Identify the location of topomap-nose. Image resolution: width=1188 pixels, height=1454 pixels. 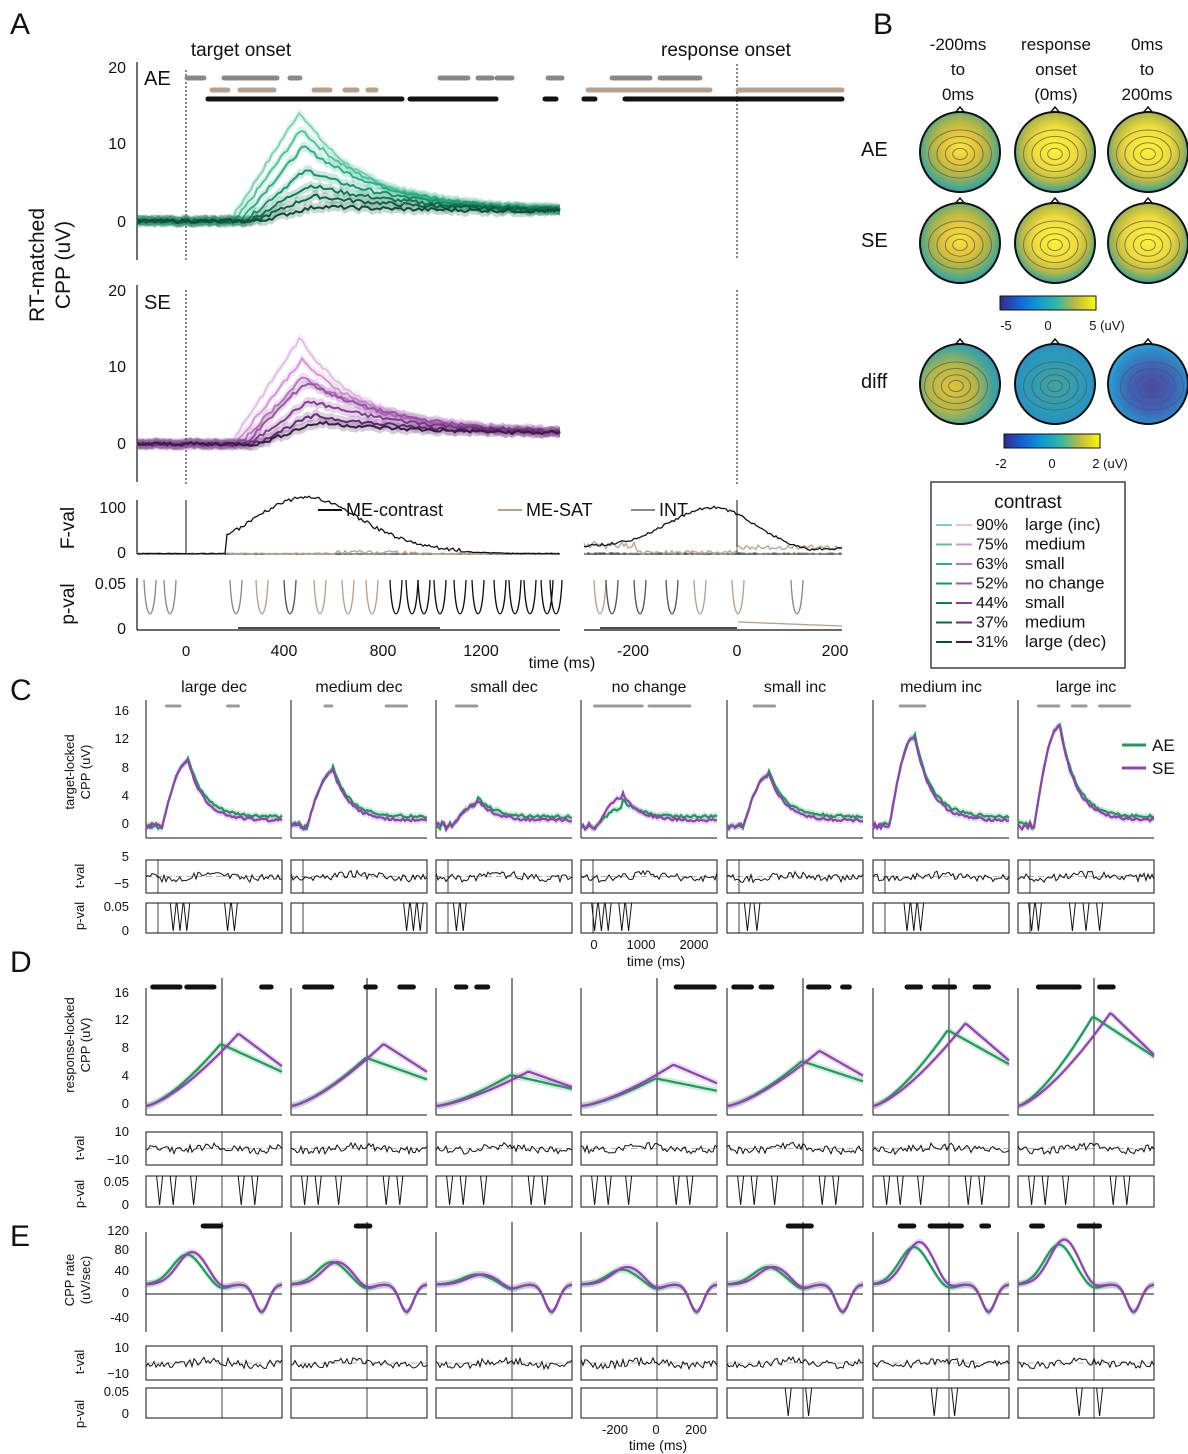
(1055, 200).